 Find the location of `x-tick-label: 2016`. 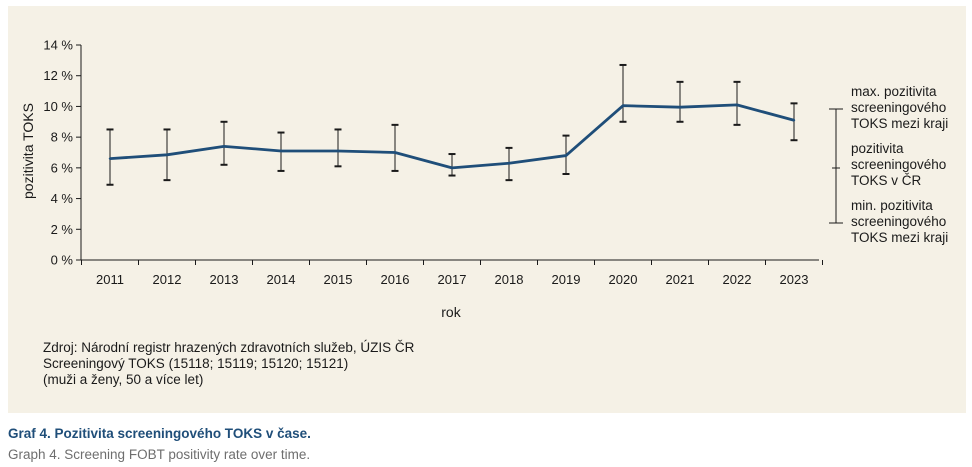

x-tick-label: 2016 is located at coordinates (395, 279).